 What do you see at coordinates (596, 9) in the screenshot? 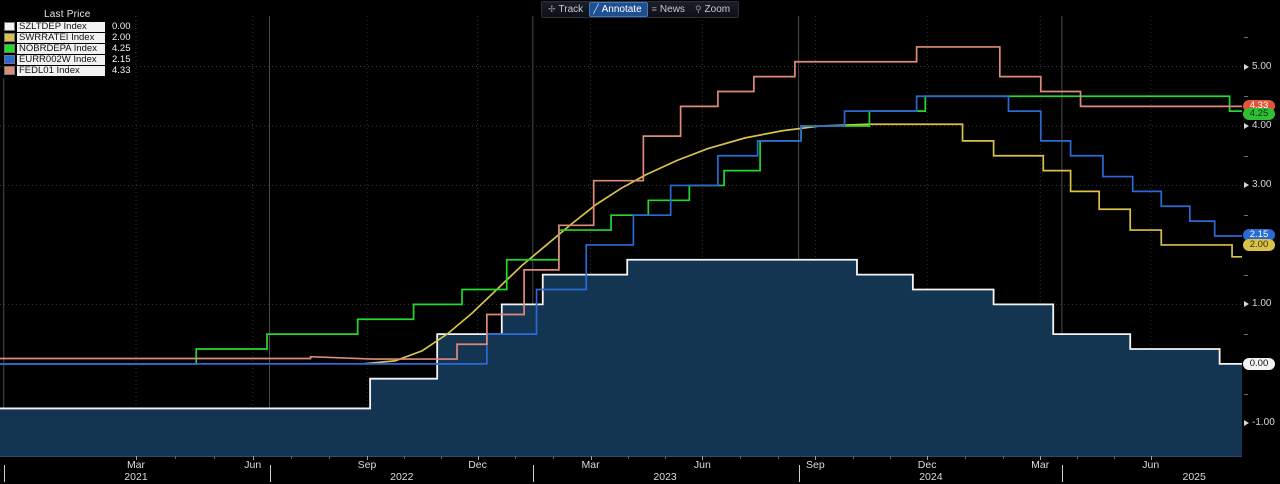
I see `pencil-icon: ╱` at bounding box center [596, 9].